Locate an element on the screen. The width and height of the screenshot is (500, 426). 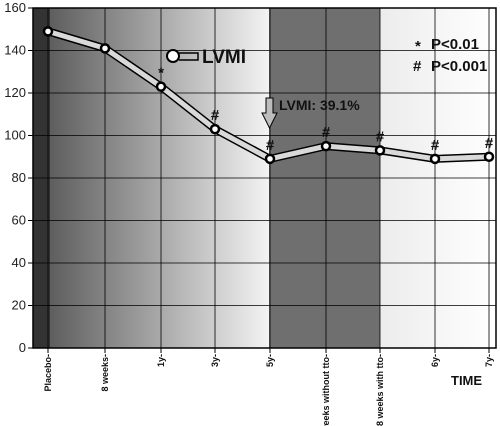
y-tick-label-1: 20 is located at coordinates (19, 305).